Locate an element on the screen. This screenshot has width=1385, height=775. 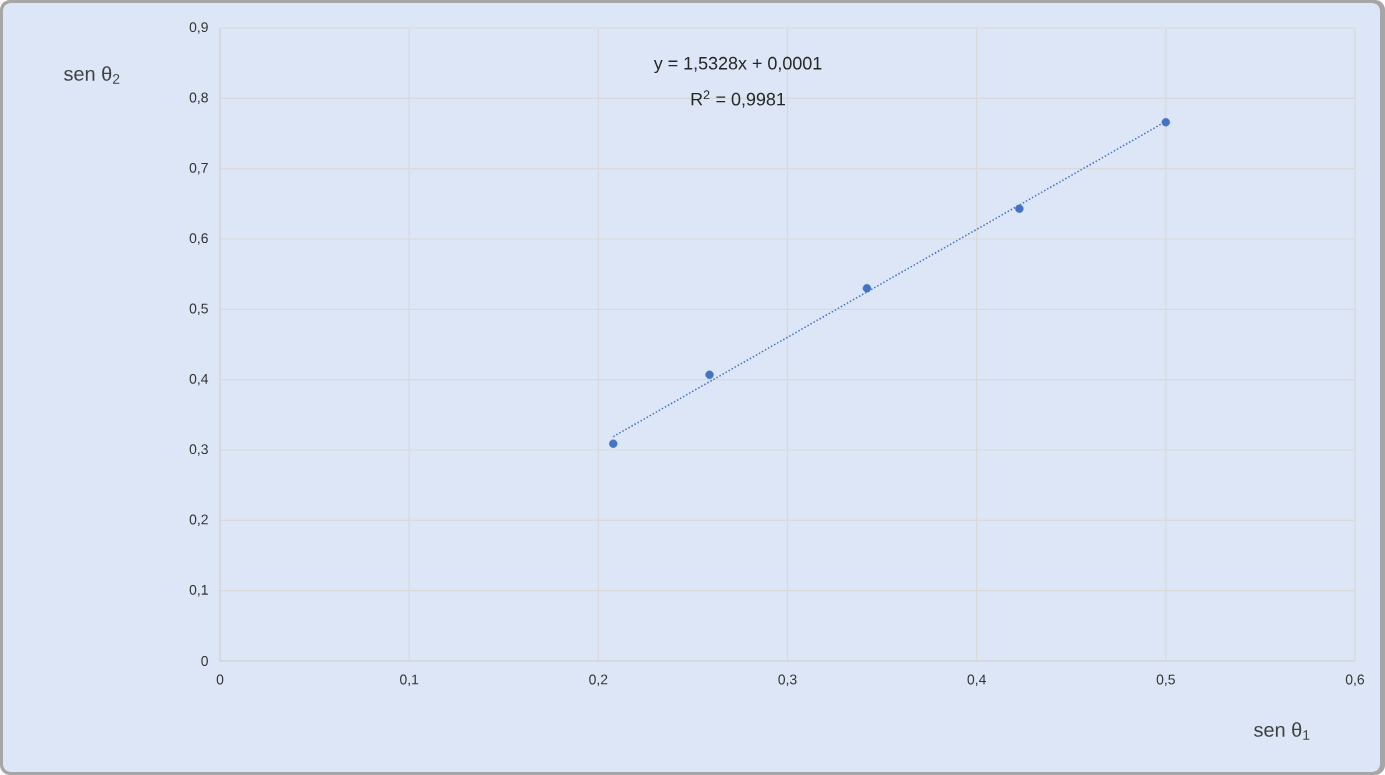
y-tick-label: 0,8 is located at coordinates (198, 98).